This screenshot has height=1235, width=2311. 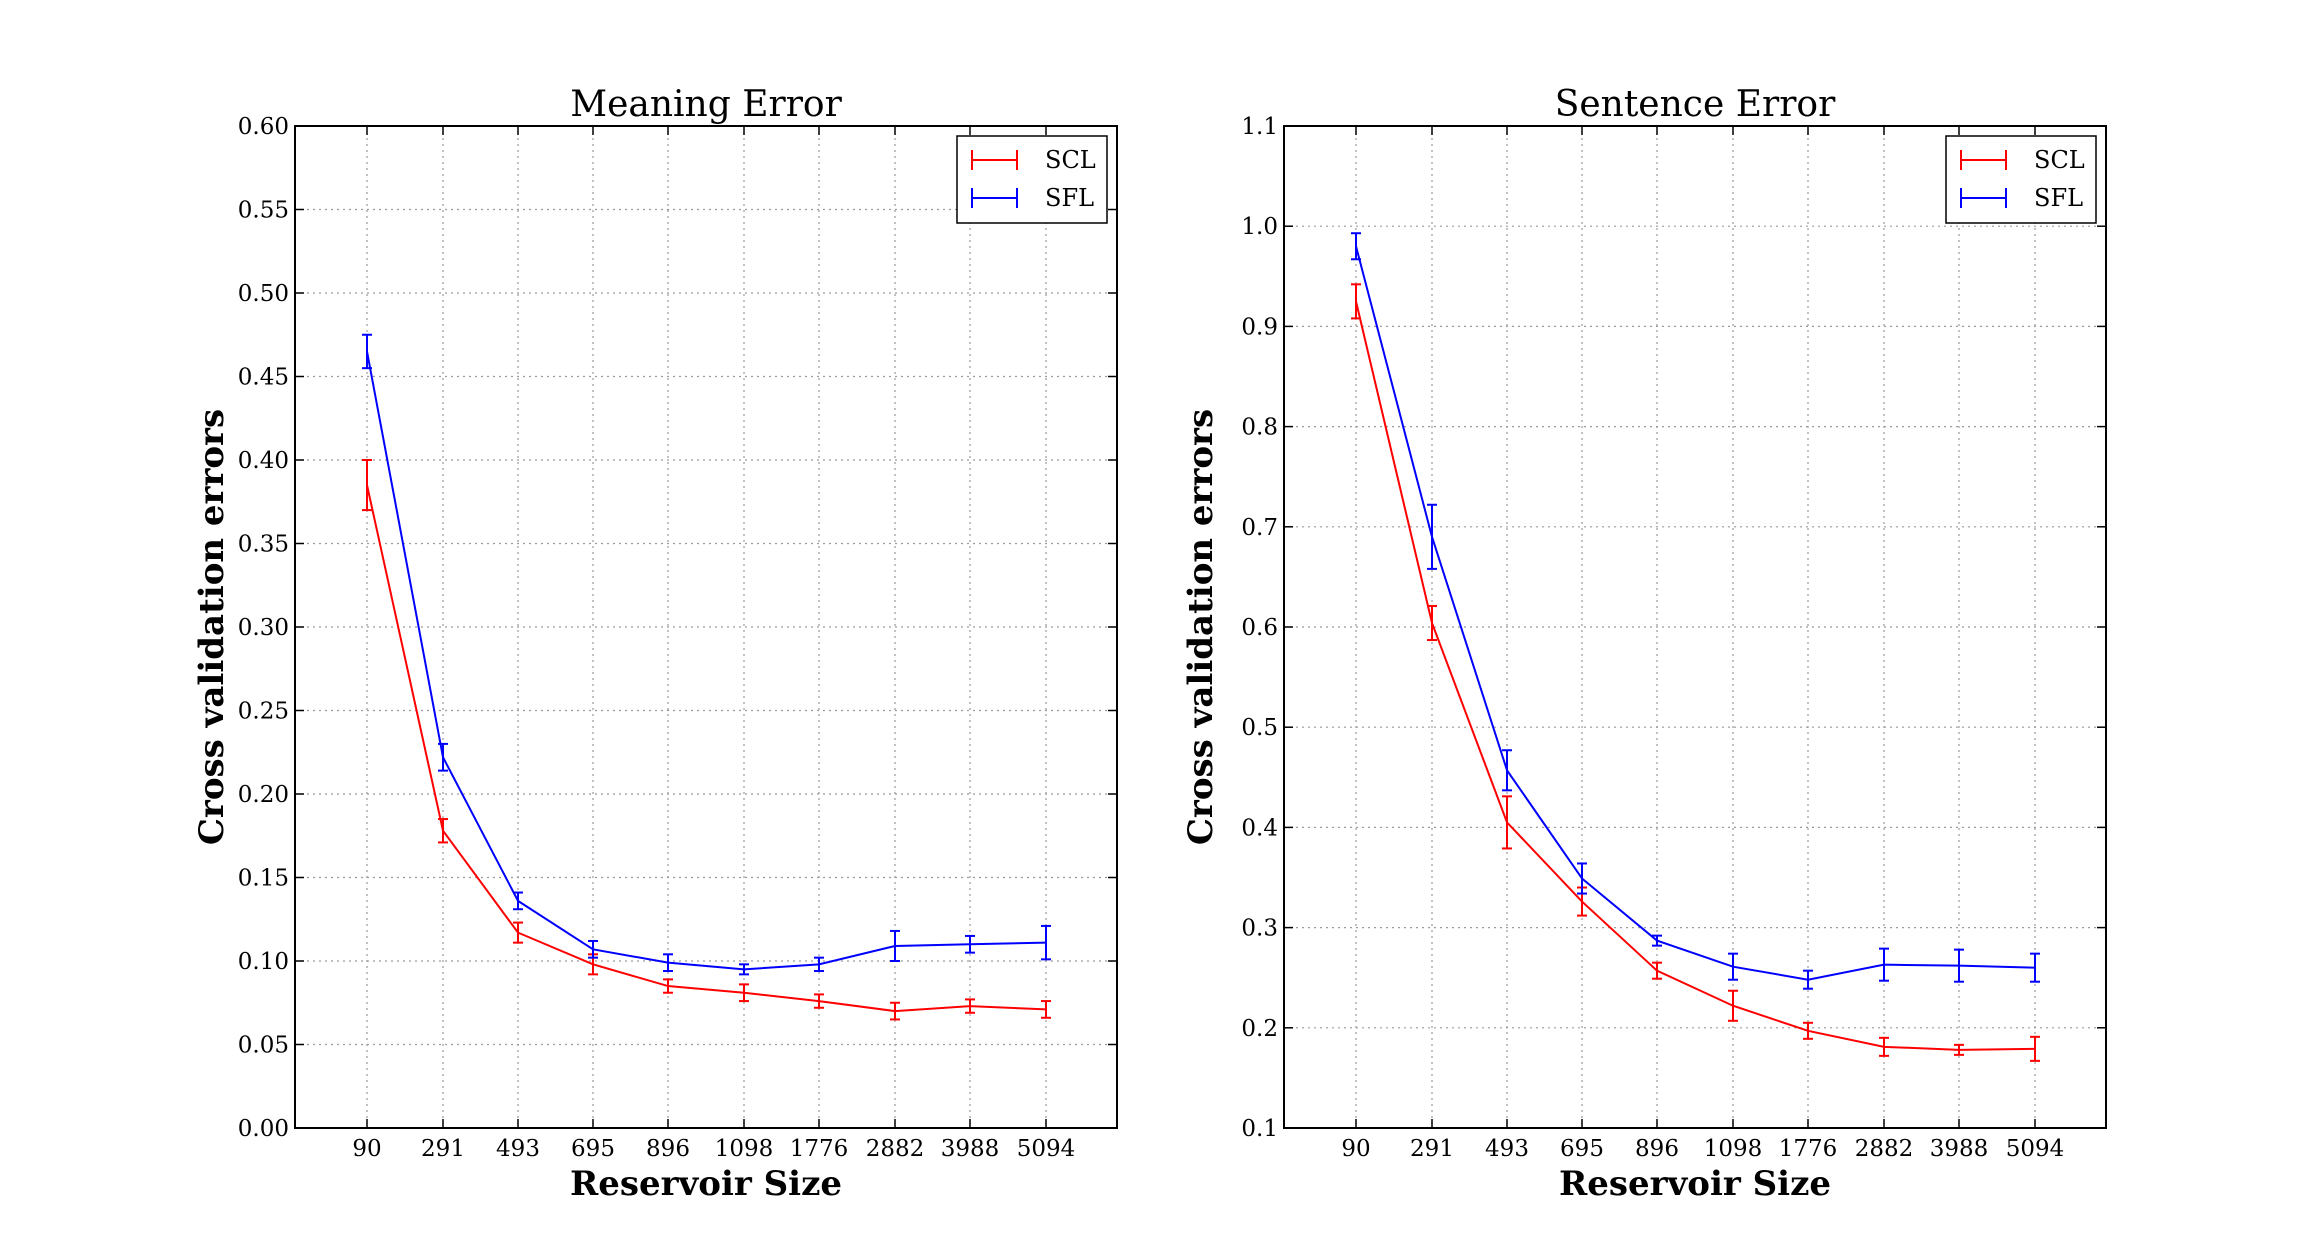 What do you see at coordinates (1069, 198) in the screenshot?
I see `legend-label: SFL` at bounding box center [1069, 198].